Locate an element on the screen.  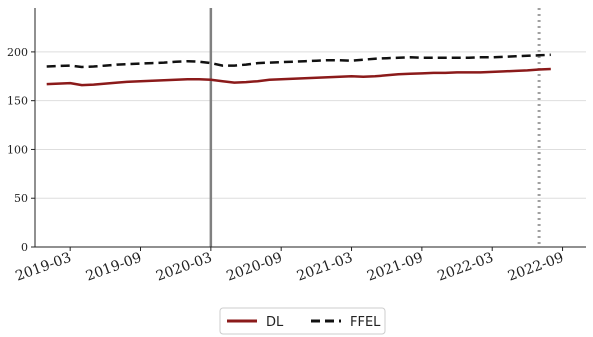
y-tick-label: 200 is located at coordinates (17, 52).